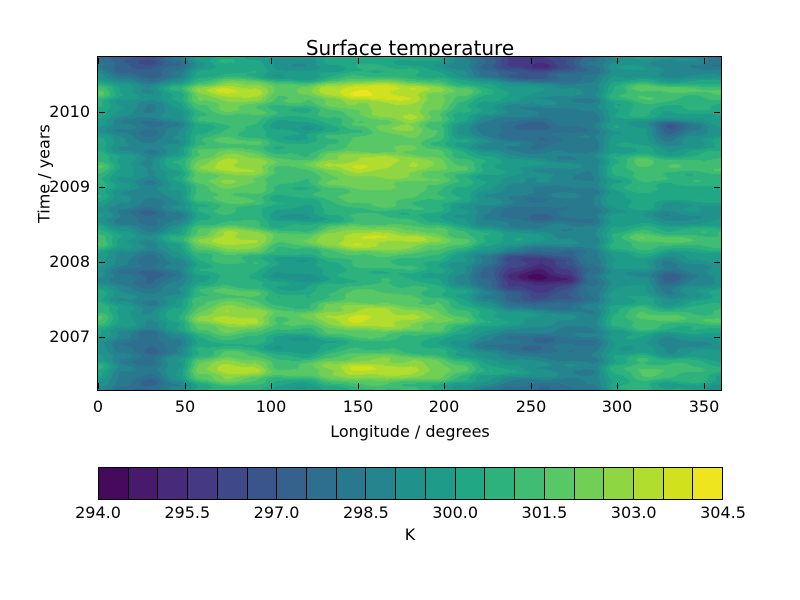 Image resolution: width=800 pixels, height=600 pixels. I want to click on colorbar-tick-label: 301.5, so click(544, 512).